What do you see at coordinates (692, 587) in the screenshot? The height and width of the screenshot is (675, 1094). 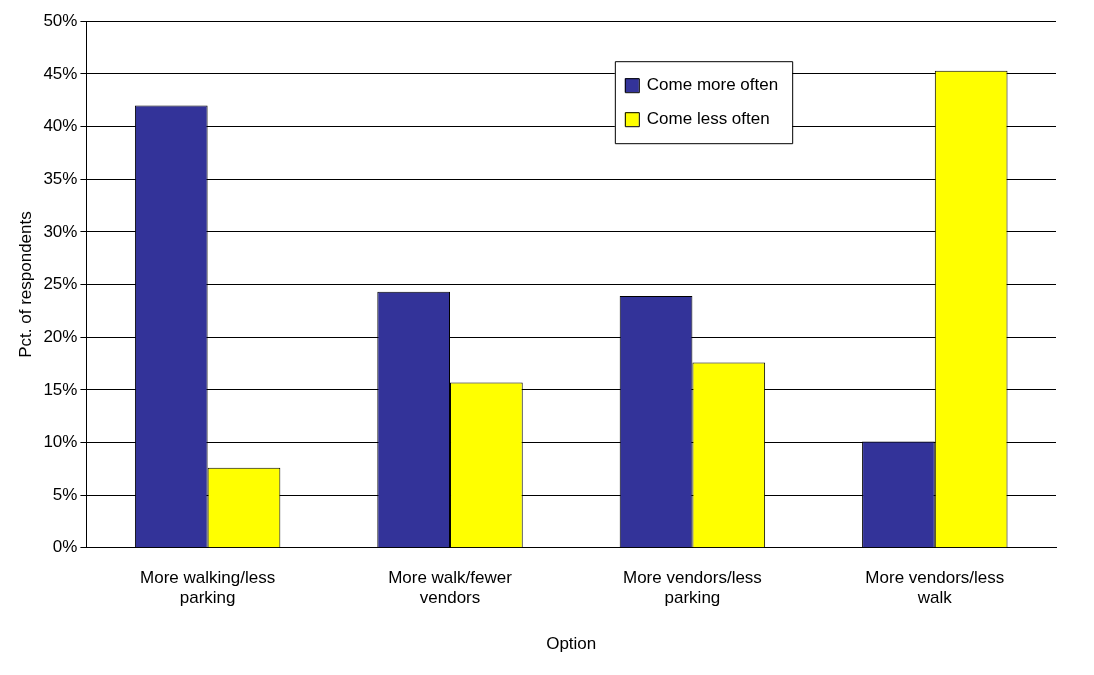 I see `x-tick-label: More vendors/less parking` at bounding box center [692, 587].